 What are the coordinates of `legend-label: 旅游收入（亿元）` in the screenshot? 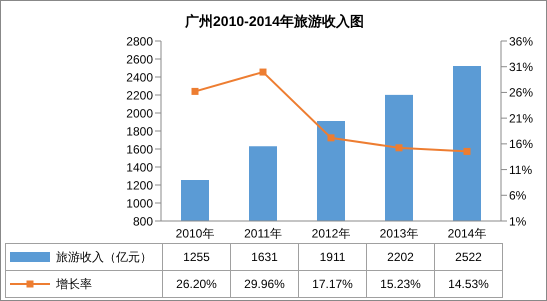 It's located at (104, 257).